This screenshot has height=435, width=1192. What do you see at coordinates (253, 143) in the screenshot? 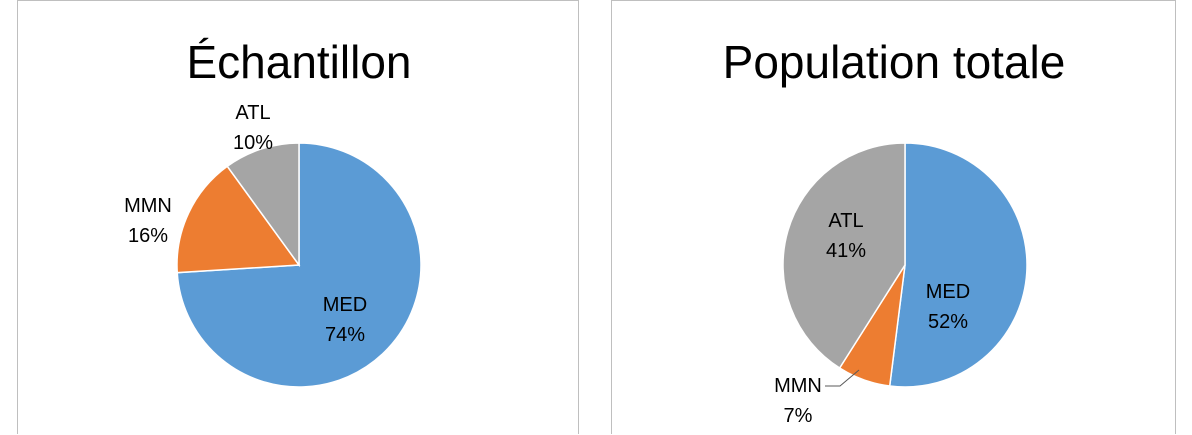
I see `data-label-percent: 10%` at bounding box center [253, 143].